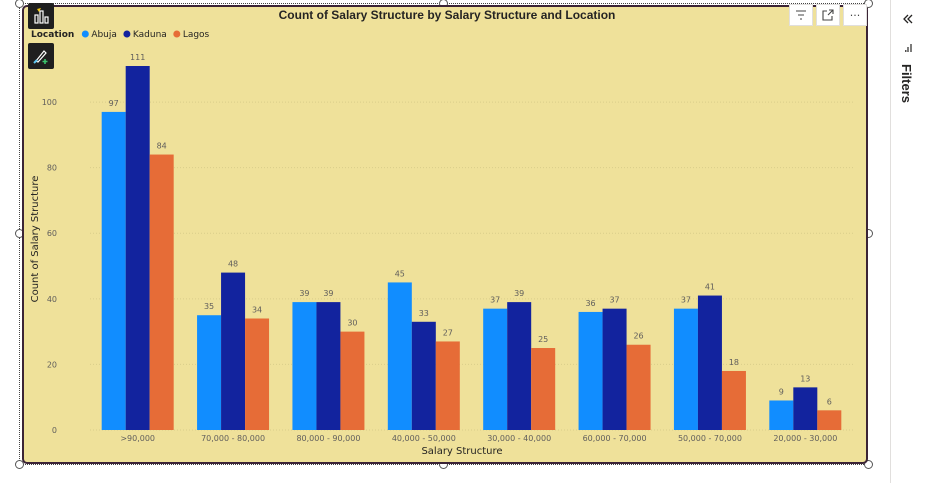 This screenshot has height=483, width=925. I want to click on y-tick-label: 20, so click(52, 364).